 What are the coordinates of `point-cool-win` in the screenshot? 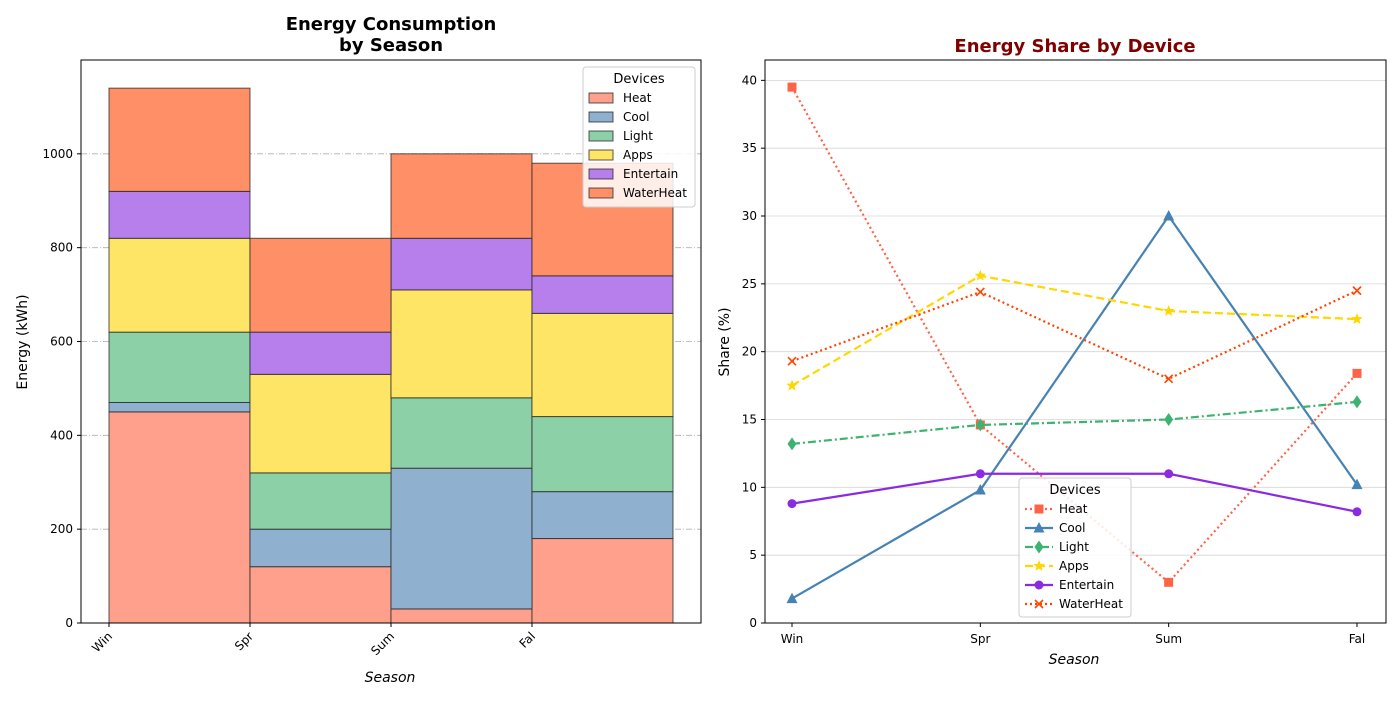 It's located at (792, 598).